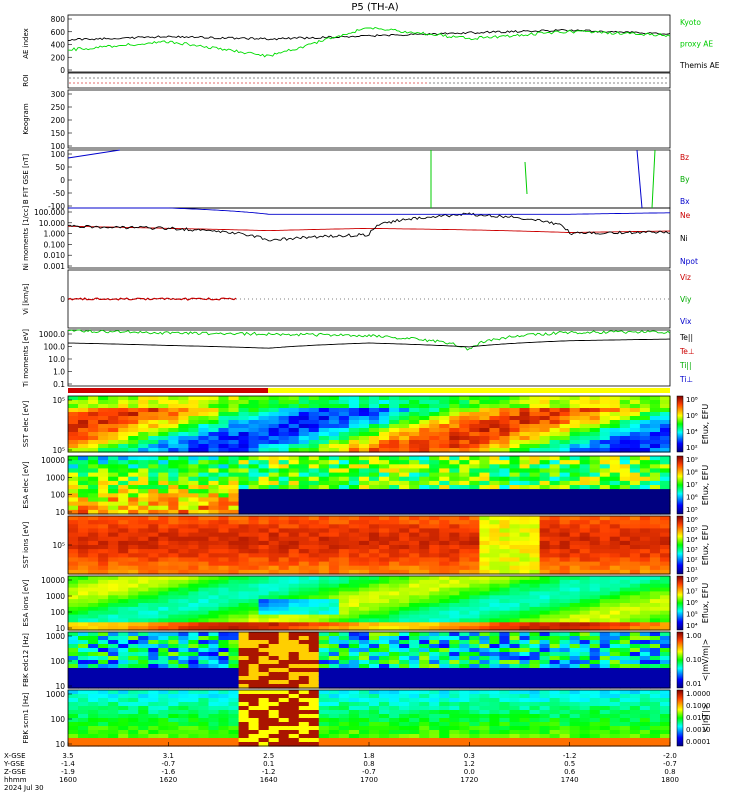  Describe the element at coordinates (59, 372) in the screenshot. I see `y-tick-label: 1.0` at that location.